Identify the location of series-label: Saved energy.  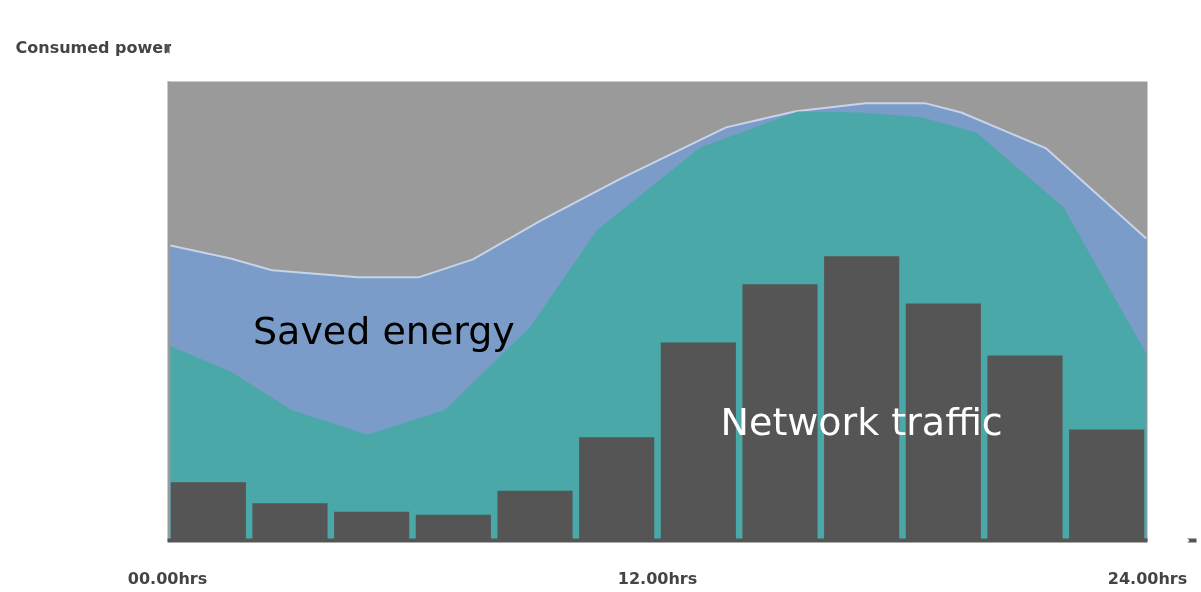
(383, 330).